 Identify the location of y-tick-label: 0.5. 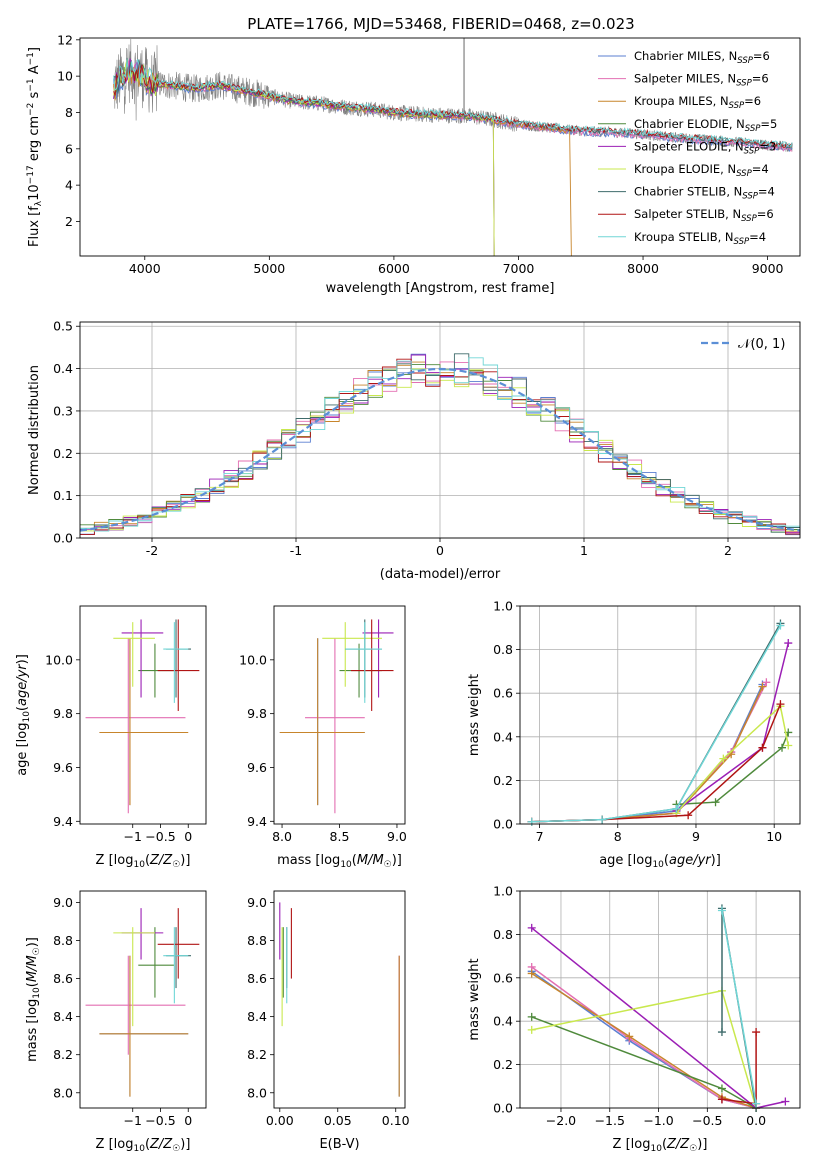
(63, 326).